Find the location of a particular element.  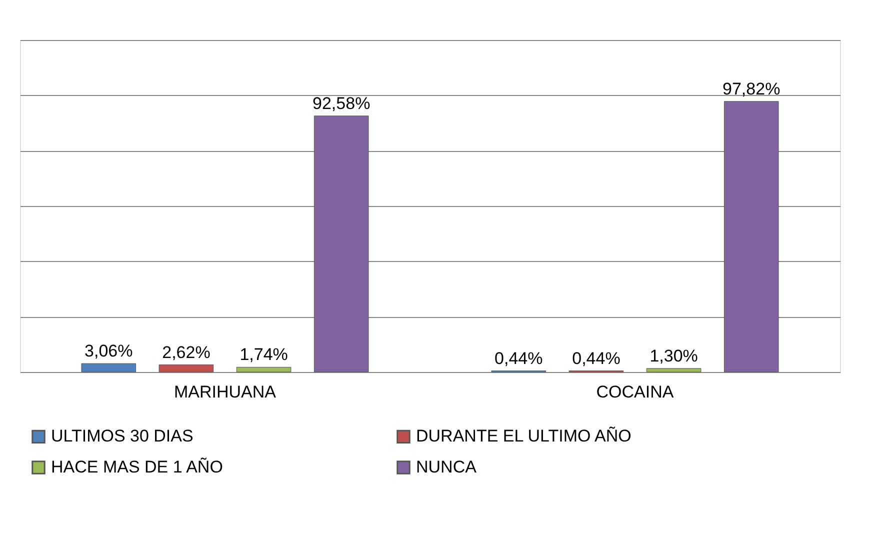

data-label: 97,82% is located at coordinates (751, 88).